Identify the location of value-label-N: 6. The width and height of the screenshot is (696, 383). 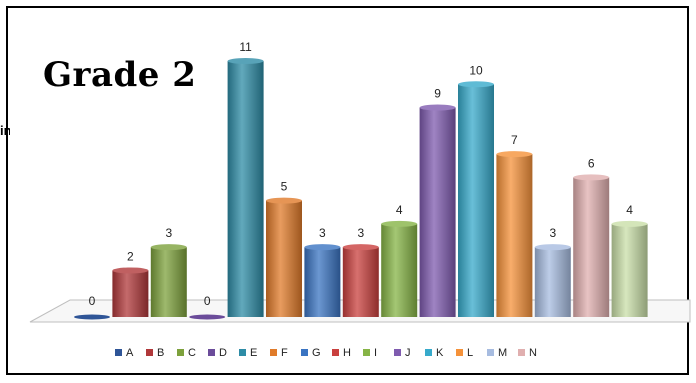
(591, 163).